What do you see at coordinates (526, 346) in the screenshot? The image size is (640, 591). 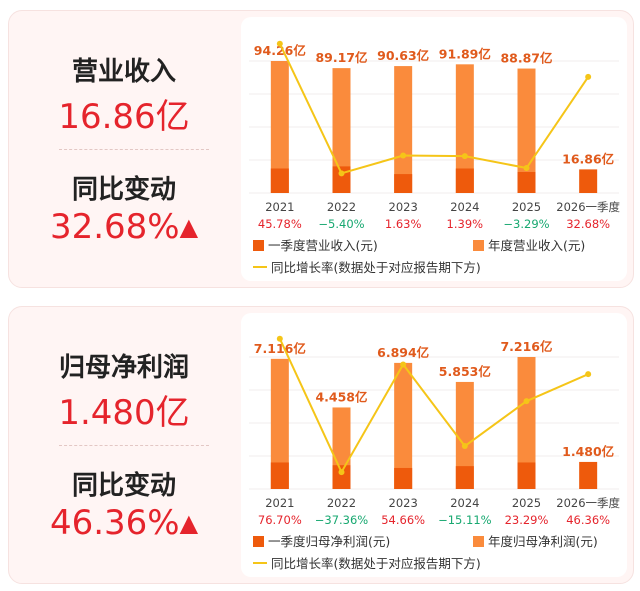 I see `annual-value-label: 7.216亿` at bounding box center [526, 346].